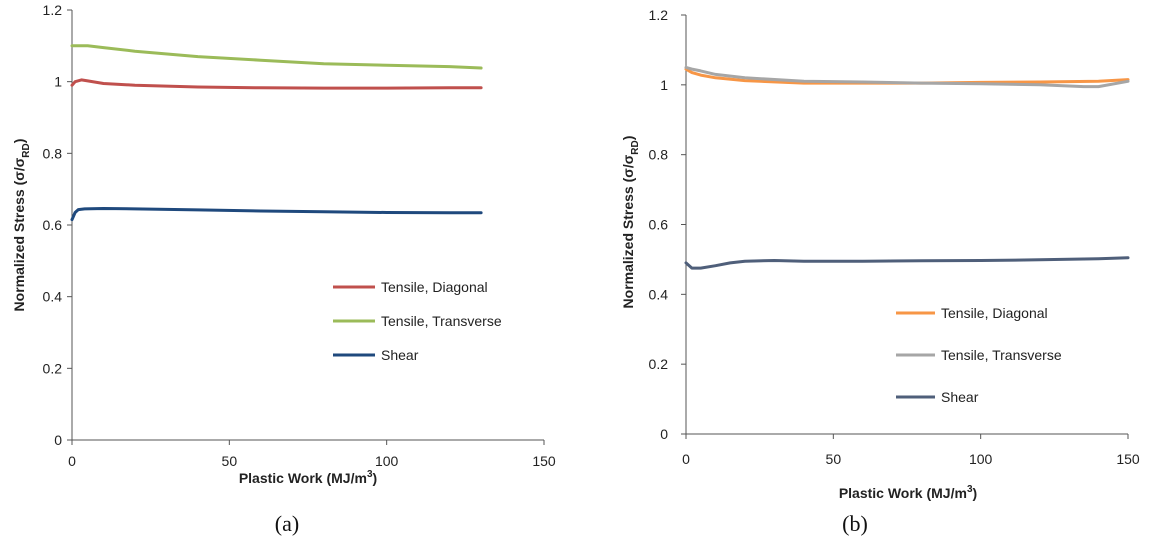 The height and width of the screenshot is (549, 1151). Describe the element at coordinates (855, 523) in the screenshot. I see `chart-b-caption: (b)` at that location.